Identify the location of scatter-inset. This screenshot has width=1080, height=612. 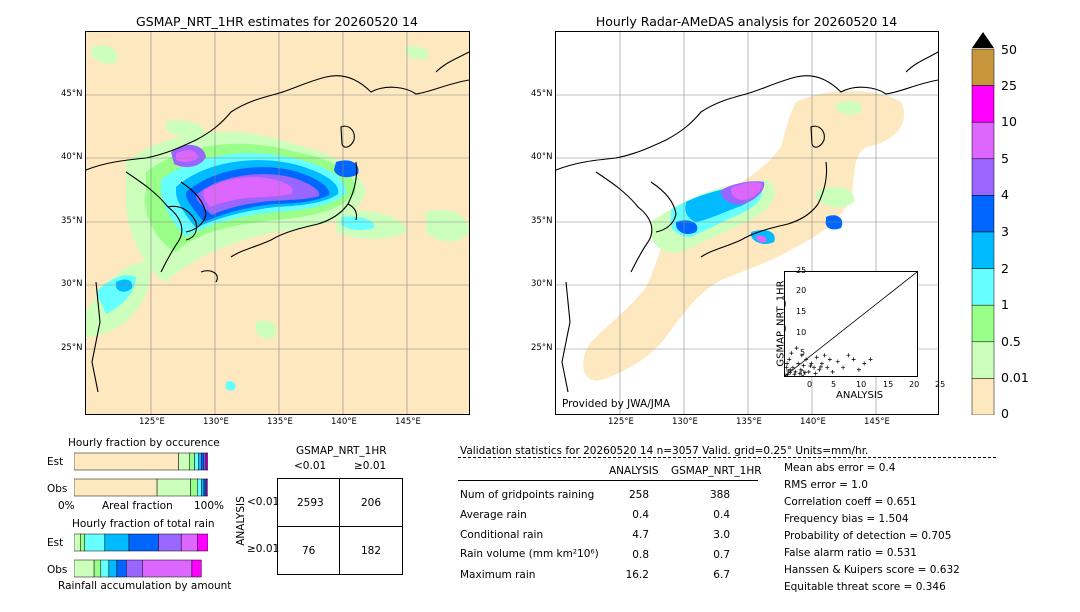
(851, 324).